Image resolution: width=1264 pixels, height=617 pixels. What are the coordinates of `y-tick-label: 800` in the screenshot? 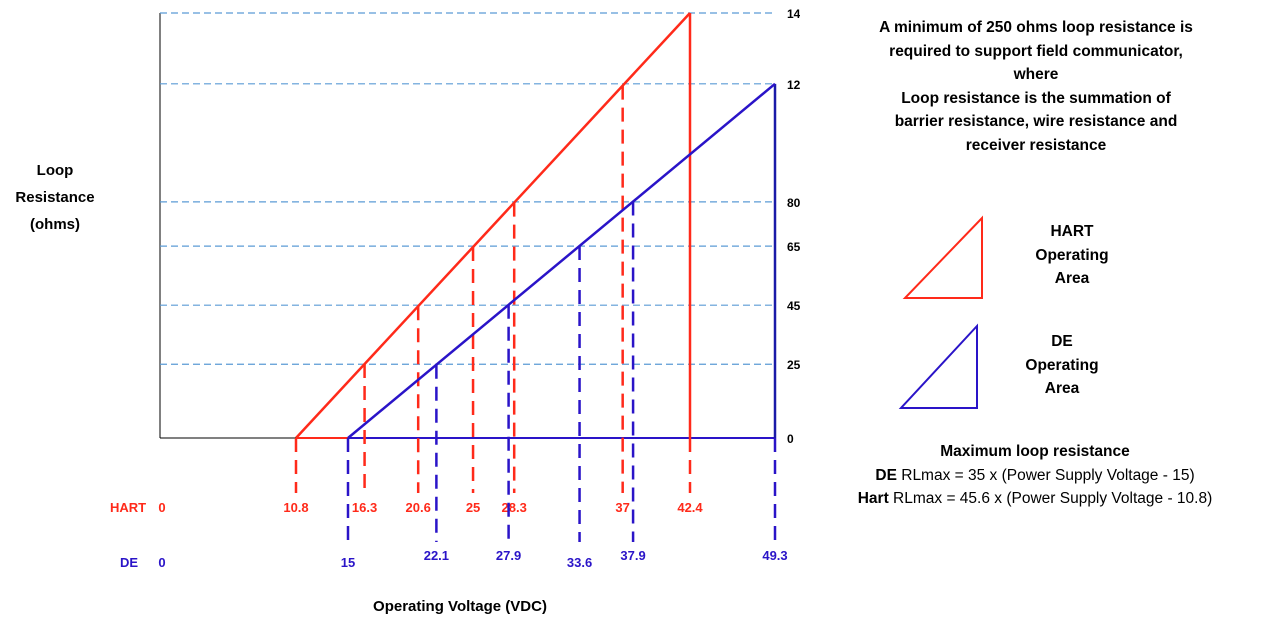 It's located at (793, 203).